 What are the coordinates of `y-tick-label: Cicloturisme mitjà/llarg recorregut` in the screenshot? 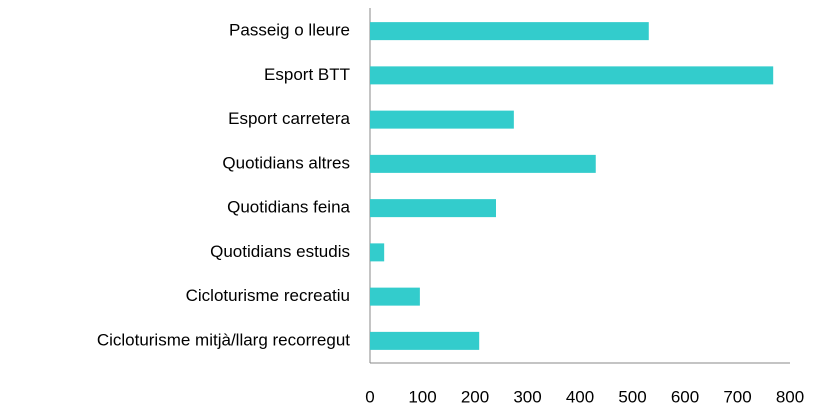 It's located at (223, 339).